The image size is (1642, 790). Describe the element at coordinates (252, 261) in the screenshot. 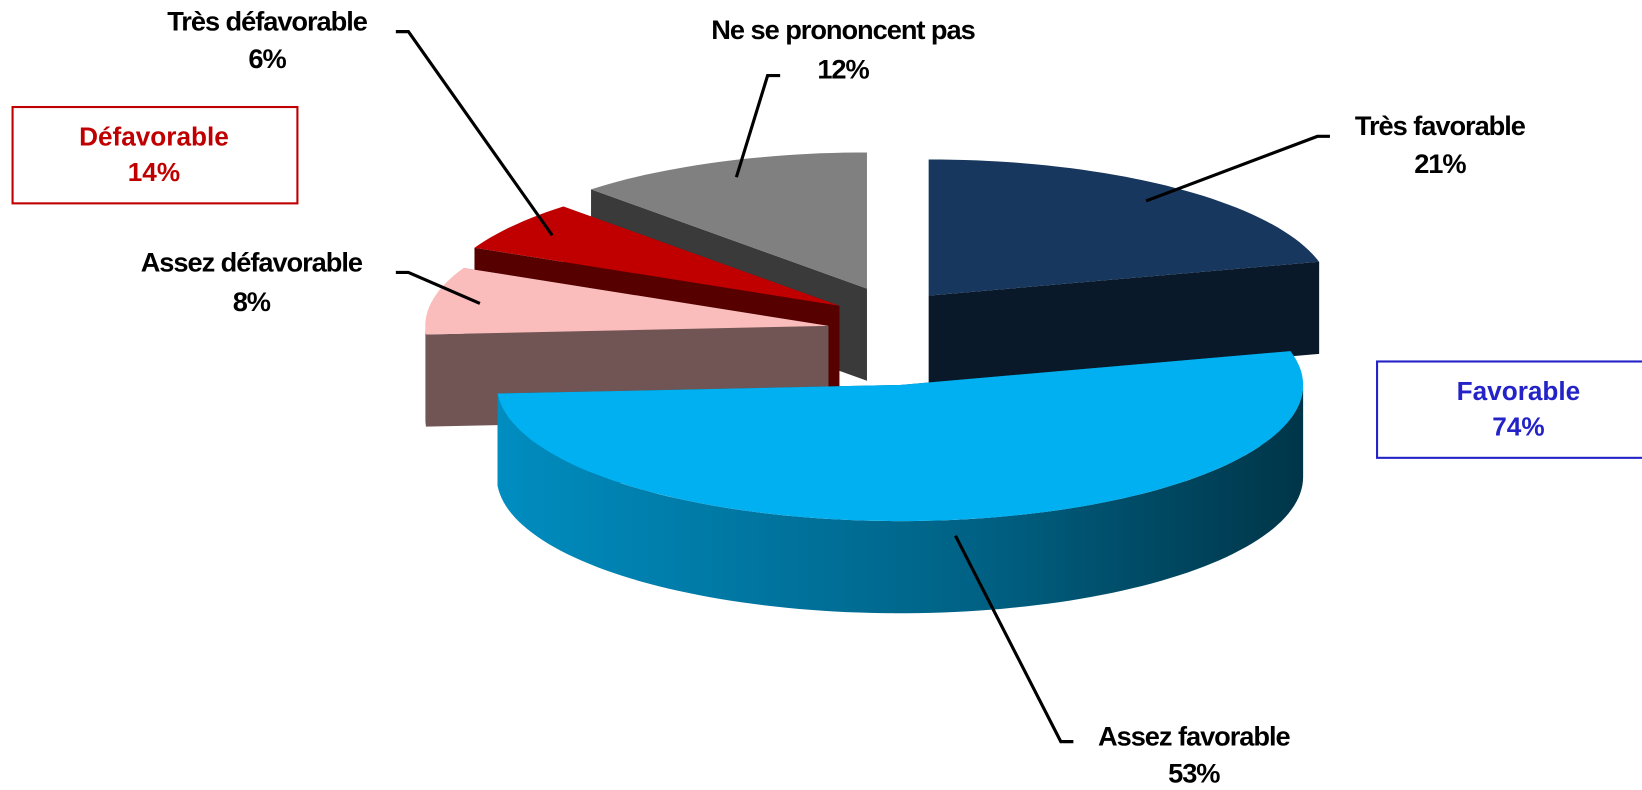

I see `slice-label: Assez défavorable` at that location.